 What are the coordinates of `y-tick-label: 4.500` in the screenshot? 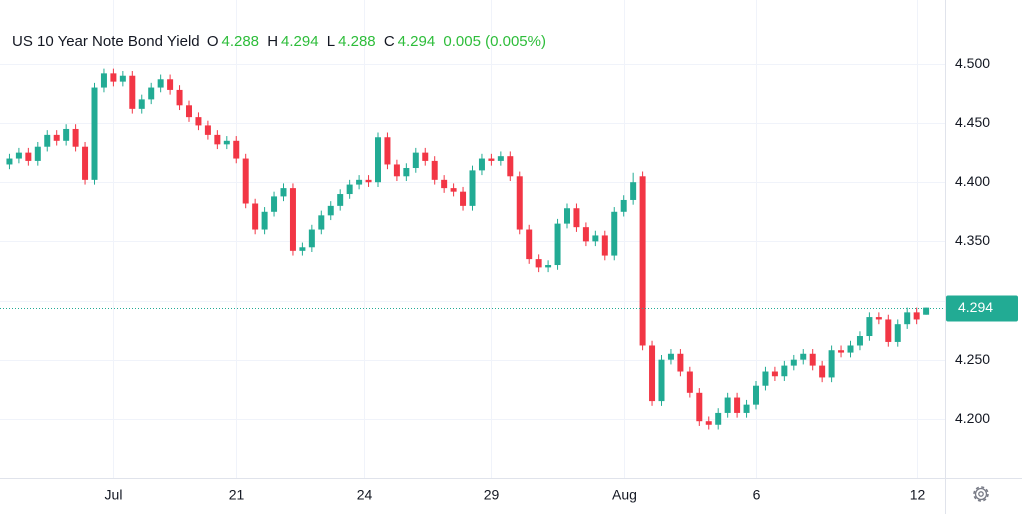 It's located at (972, 63).